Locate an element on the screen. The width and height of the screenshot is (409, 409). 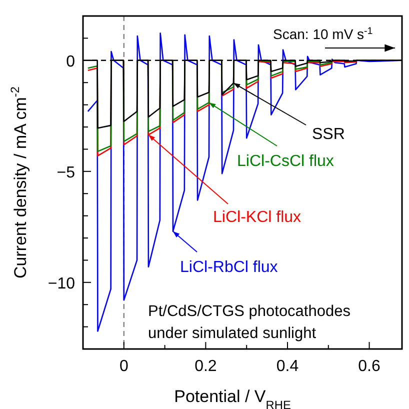
y-tick-label: −5 is located at coordinates (66, 173).